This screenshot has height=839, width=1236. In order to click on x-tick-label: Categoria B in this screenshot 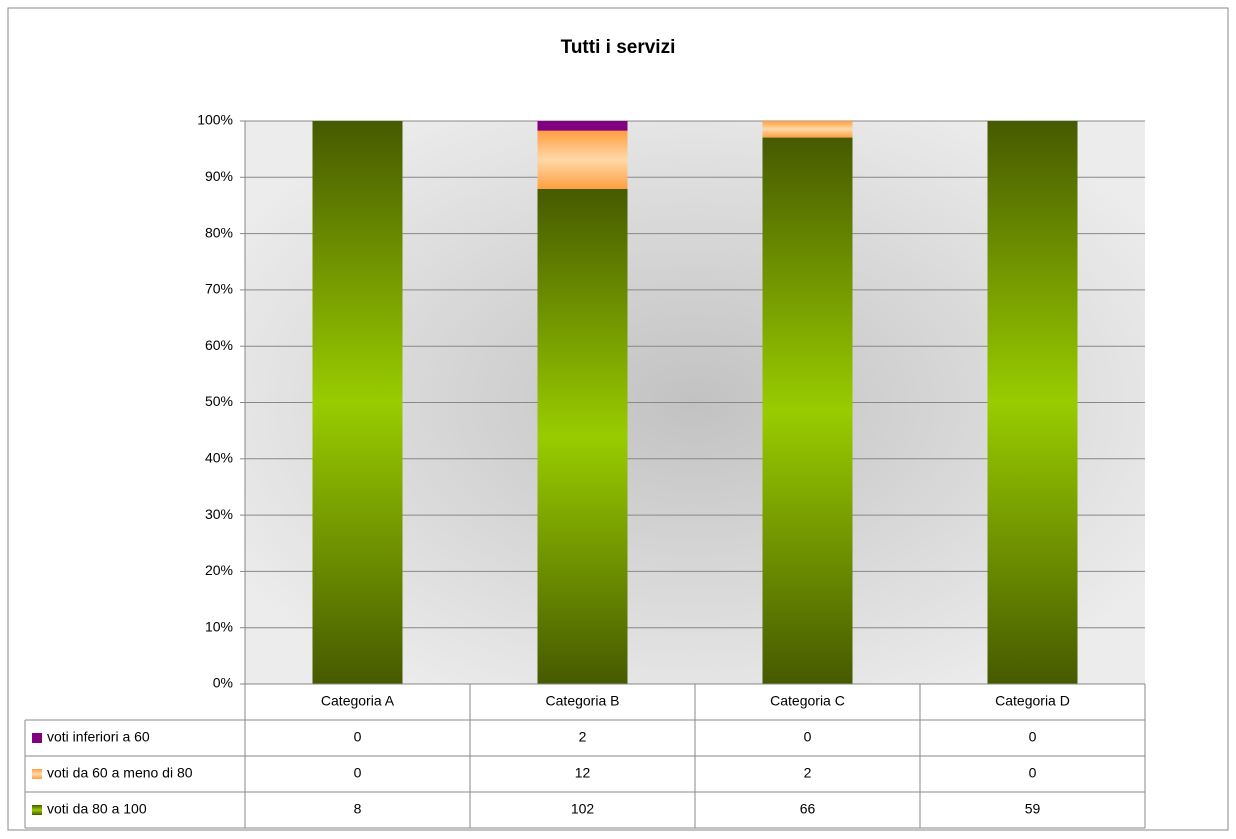, I will do `click(583, 701)`.